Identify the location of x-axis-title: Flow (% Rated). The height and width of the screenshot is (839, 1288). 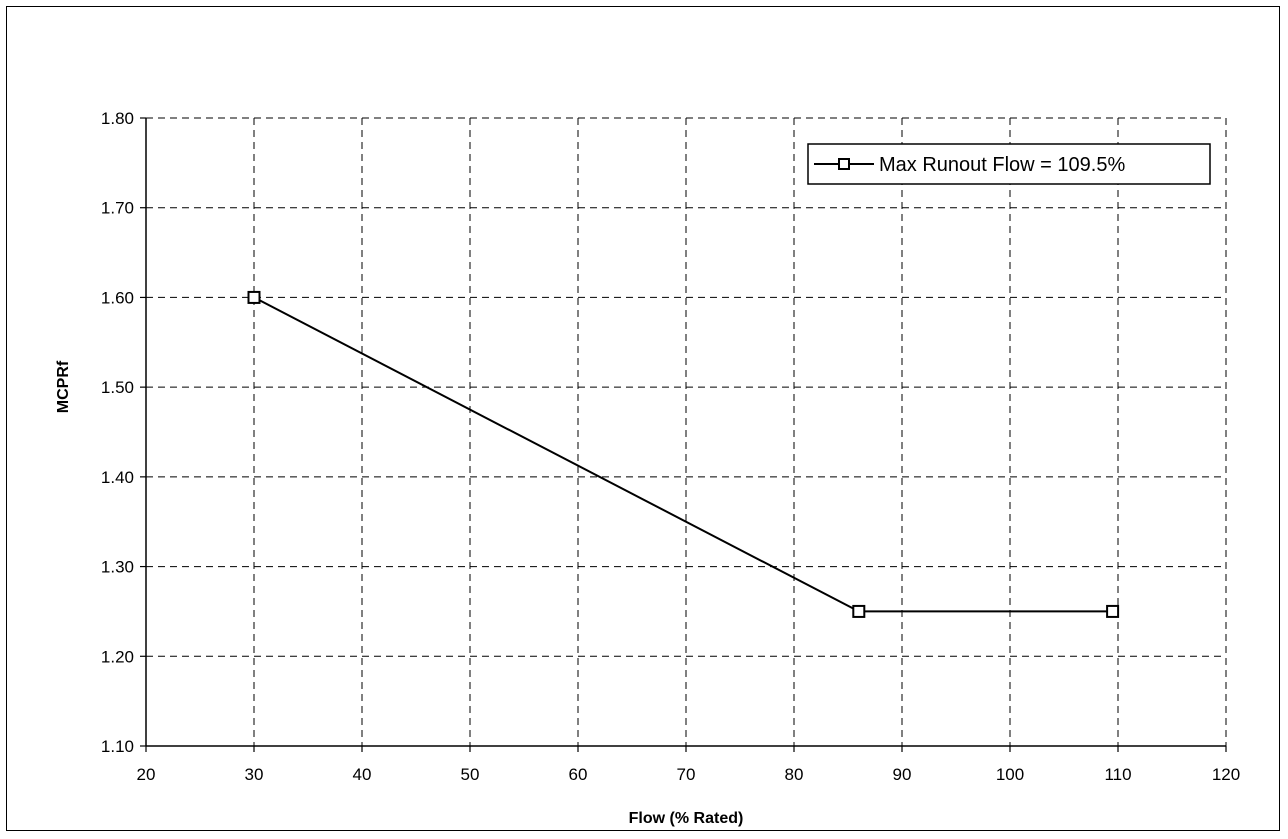
(686, 818).